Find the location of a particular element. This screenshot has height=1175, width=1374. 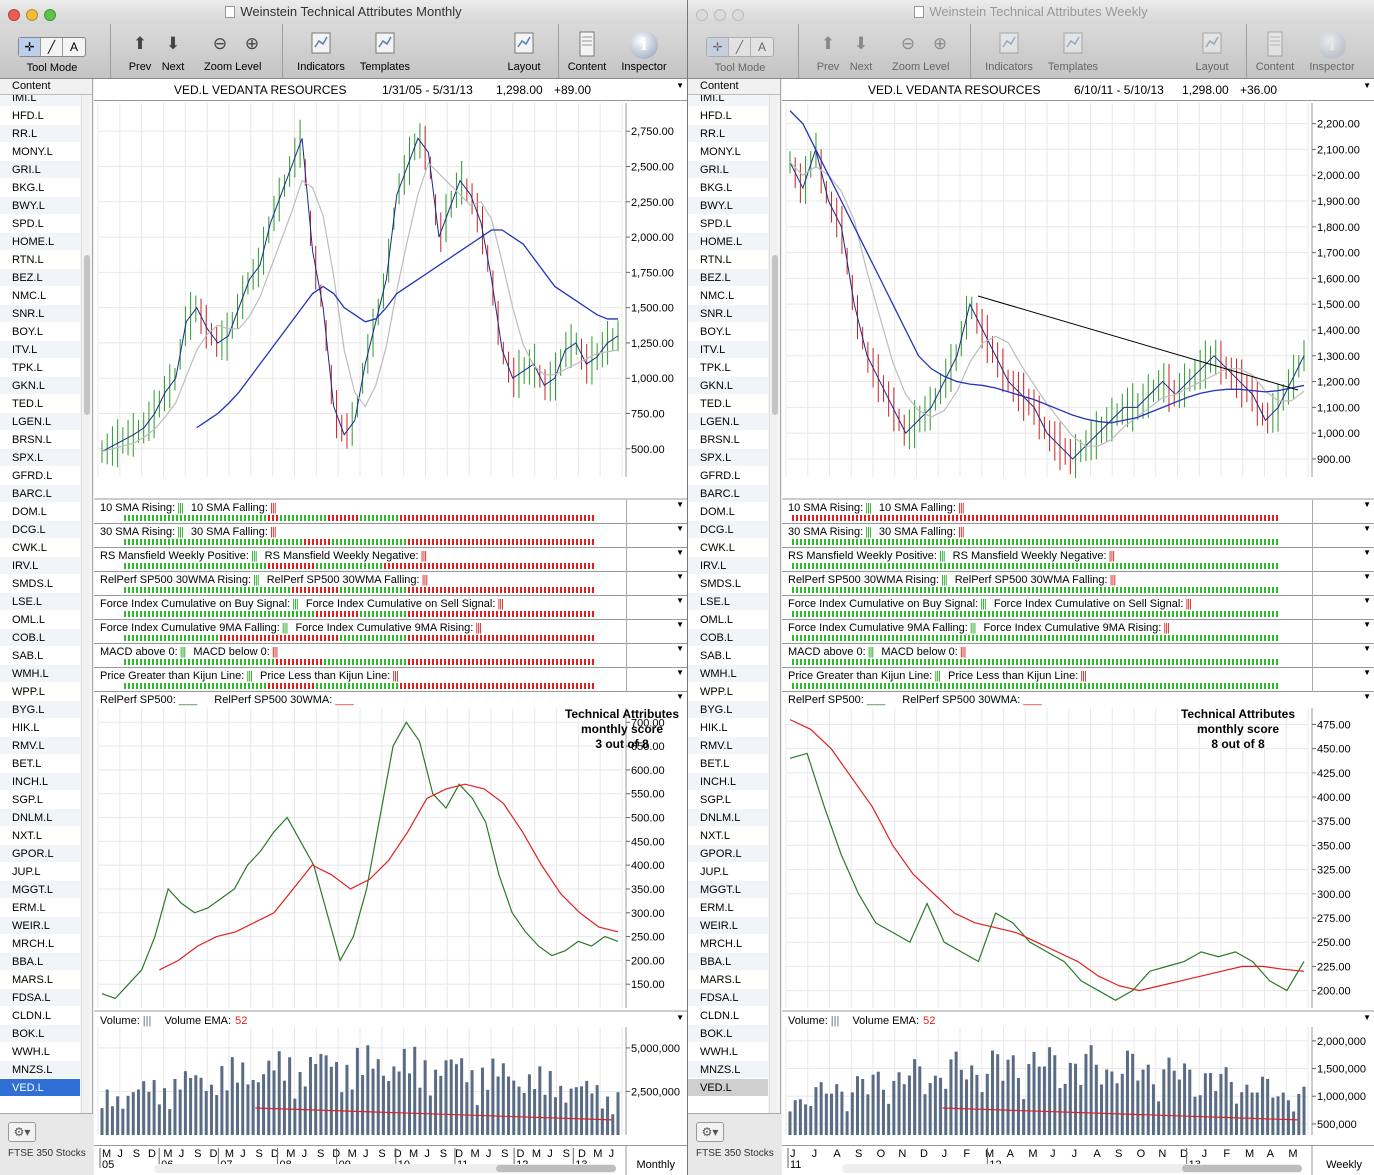

list-item: GRI.L is located at coordinates (40, 170).